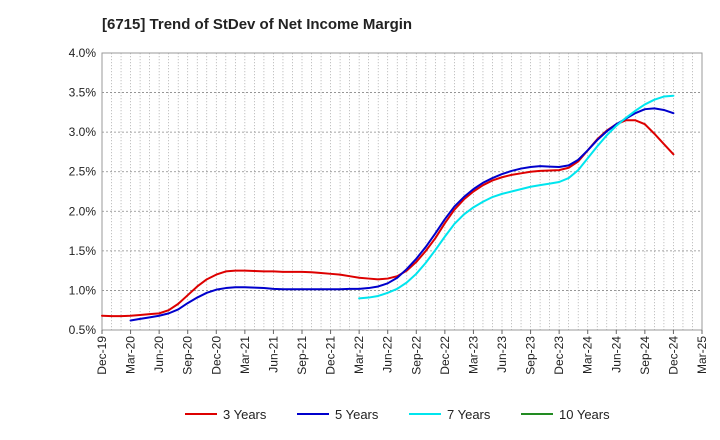 The image size is (720, 440). Describe the element at coordinates (102, 355) in the screenshot. I see `x-tick-label: Dec-19` at that location.